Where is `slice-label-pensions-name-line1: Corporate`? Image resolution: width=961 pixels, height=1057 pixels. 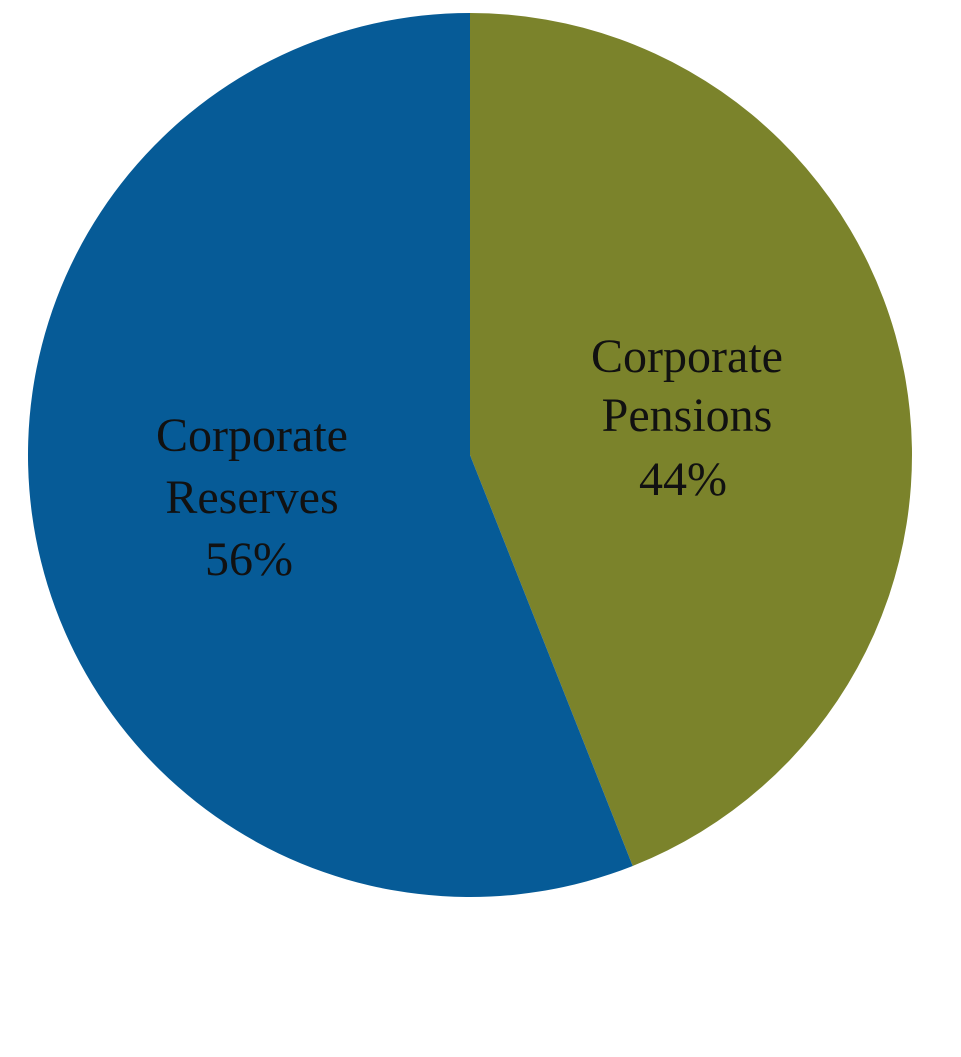
slice-label-pensions-name-line1: Corporate is located at coordinates (687, 356).